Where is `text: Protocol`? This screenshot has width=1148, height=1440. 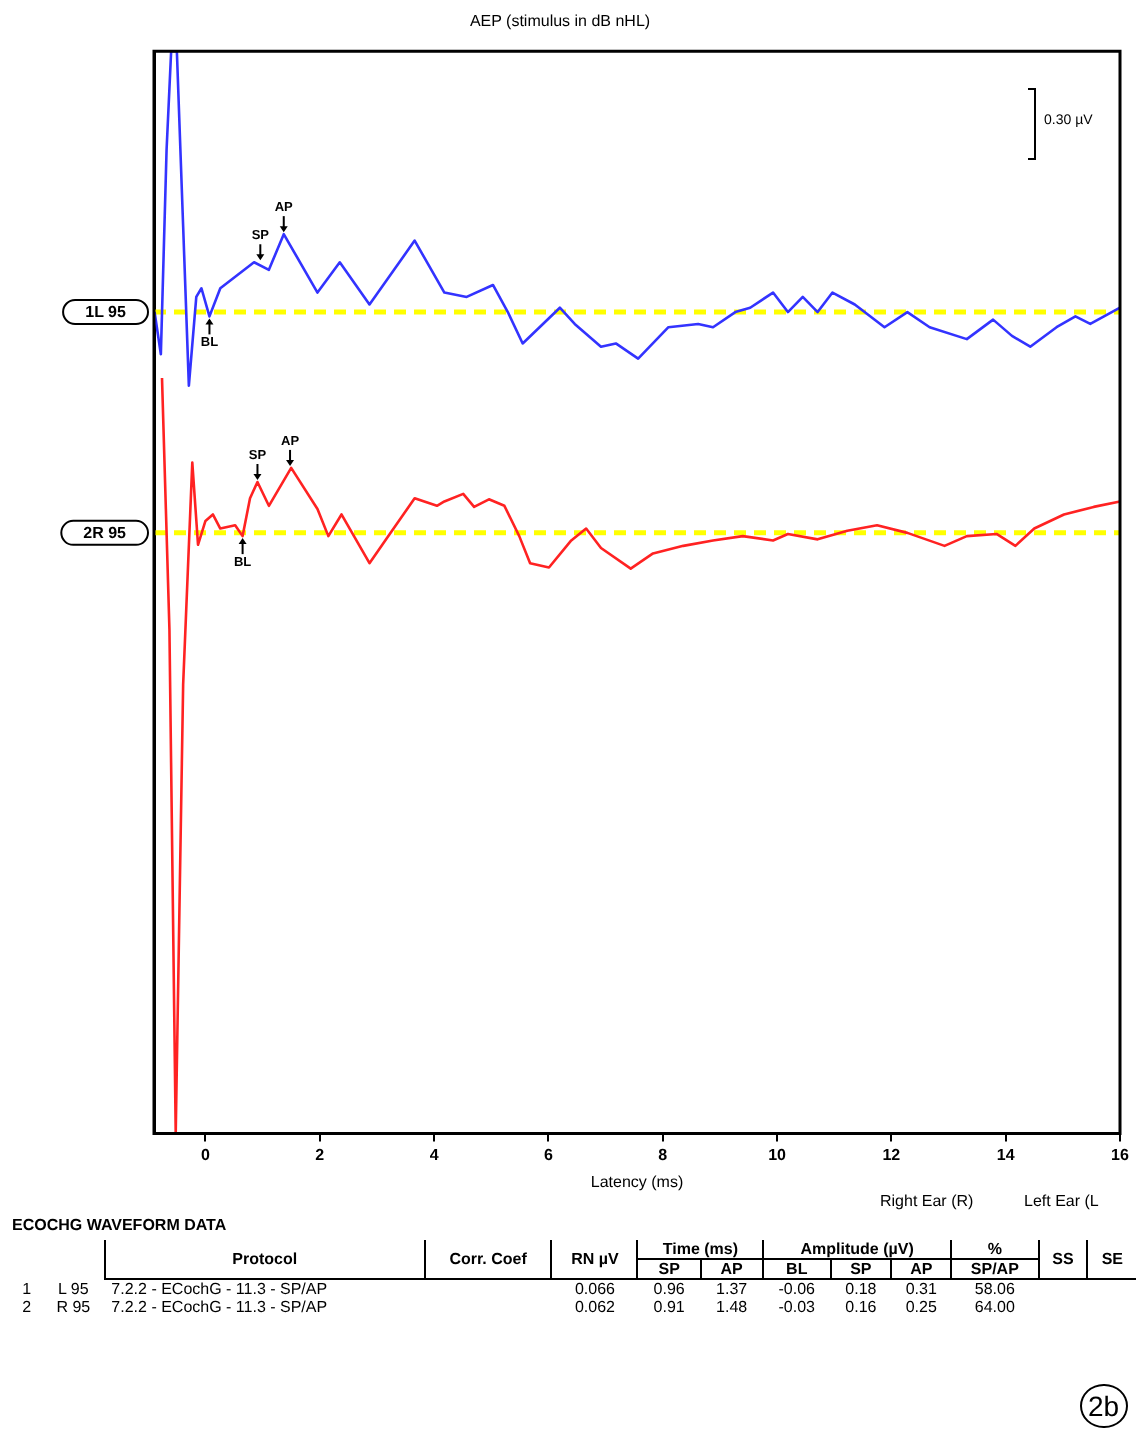
text: Protocol is located at coordinates (265, 1259).